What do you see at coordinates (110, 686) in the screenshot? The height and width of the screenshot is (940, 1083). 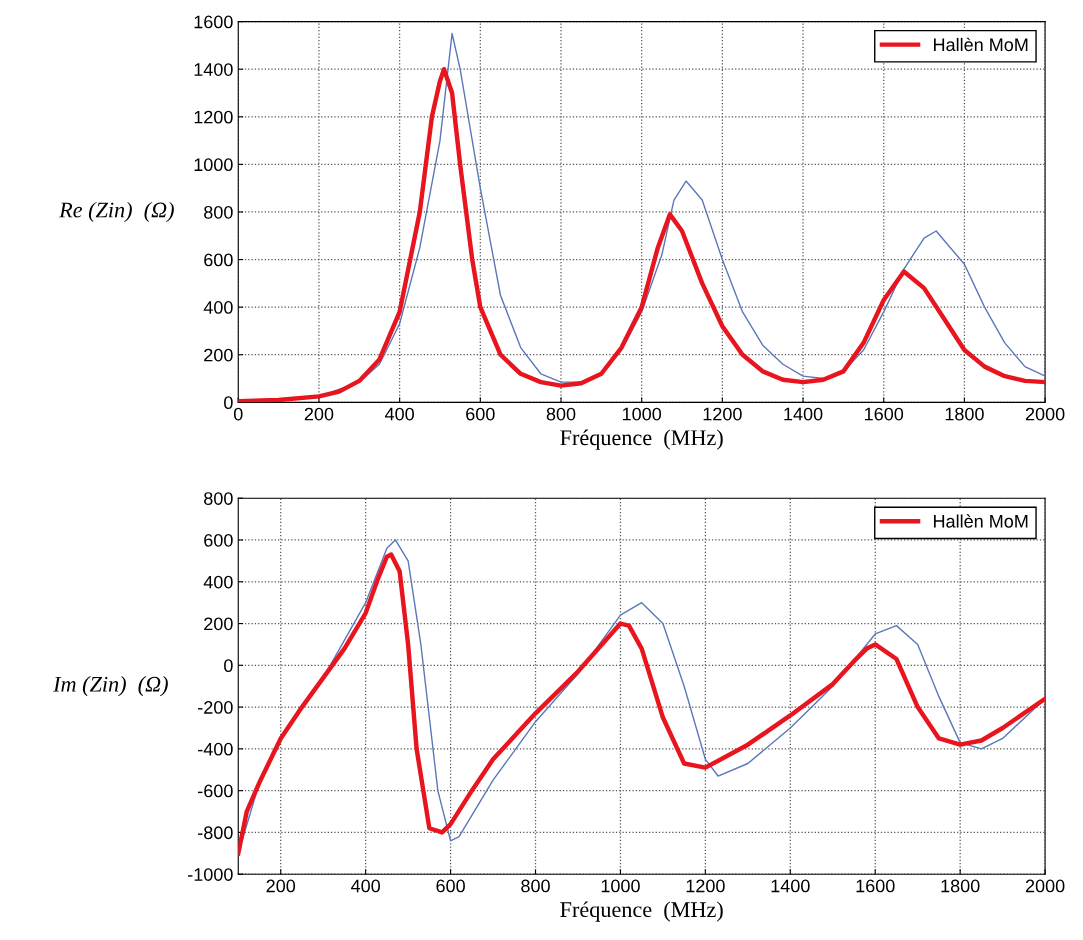 I see `y-axis-title: Im (Zin) (Ω)` at bounding box center [110, 686].